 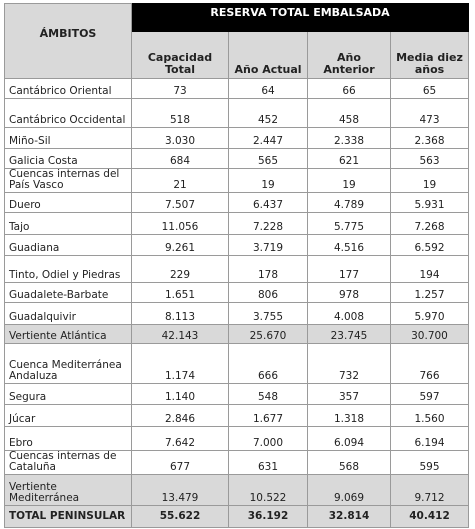 What do you see at coordinates (180, 180) in the screenshot?
I see `value-cell: 21` at bounding box center [180, 180].